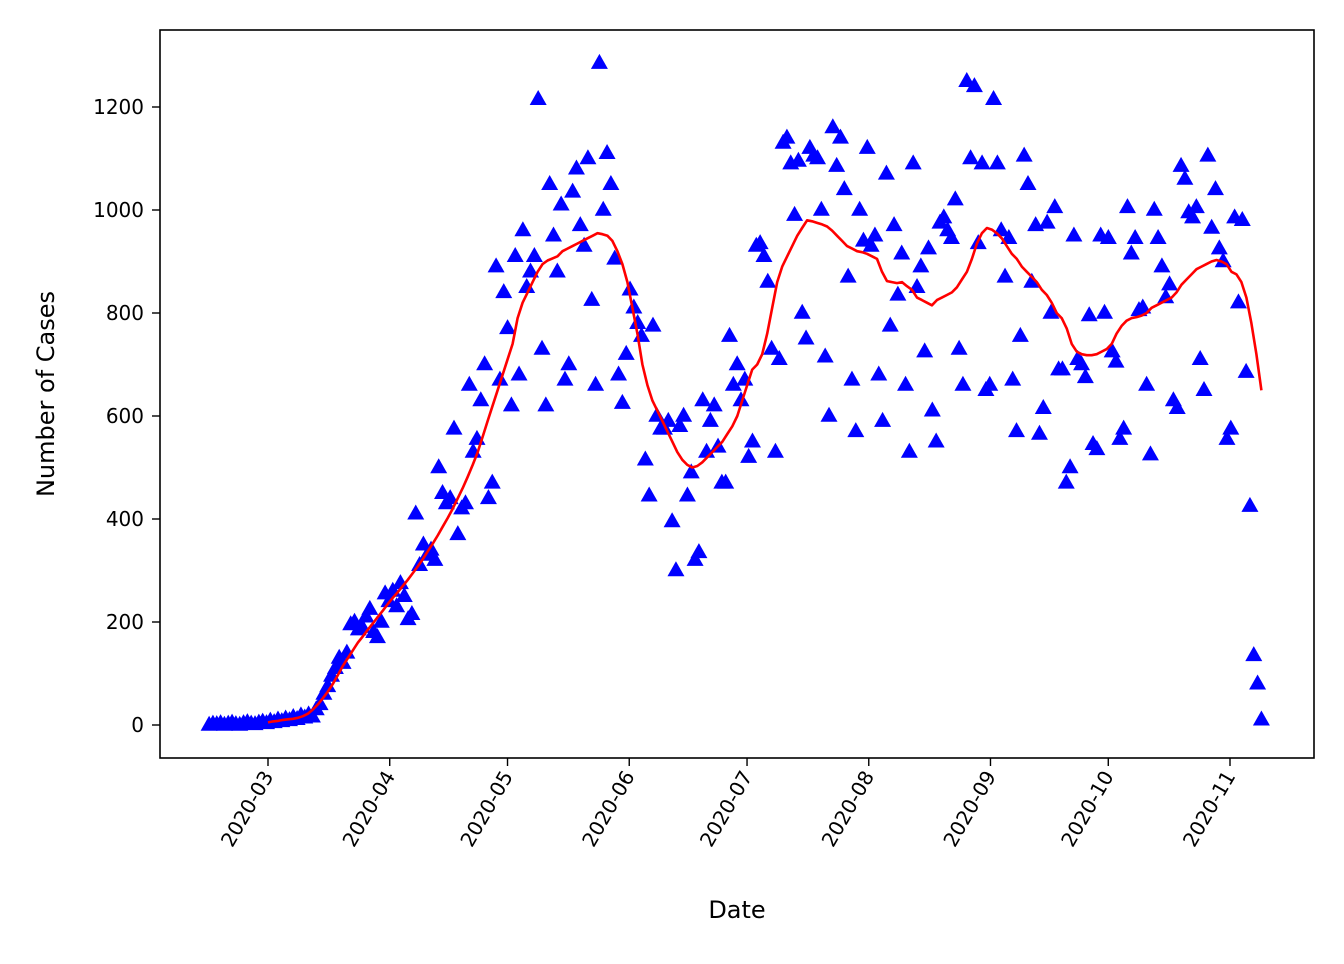  Describe the element at coordinates (126, 416) in the screenshot. I see `y-axis: 0 200 400 600 800 1000 1200` at that location.